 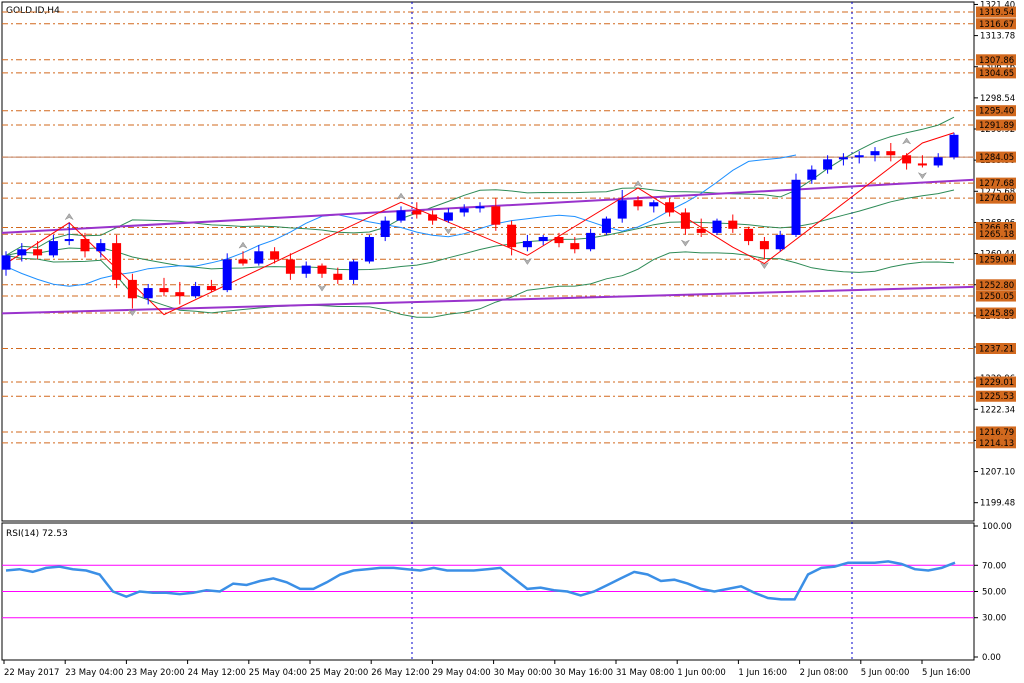 I want to click on level-tag-label: 1295.40, so click(x=996, y=112).